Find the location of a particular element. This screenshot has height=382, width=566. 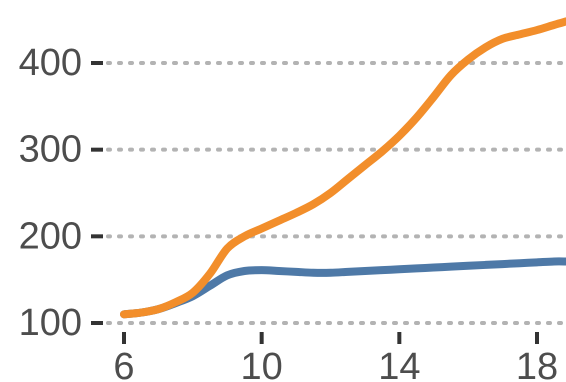

y-tick-label-300: 300 is located at coordinates (50, 150).